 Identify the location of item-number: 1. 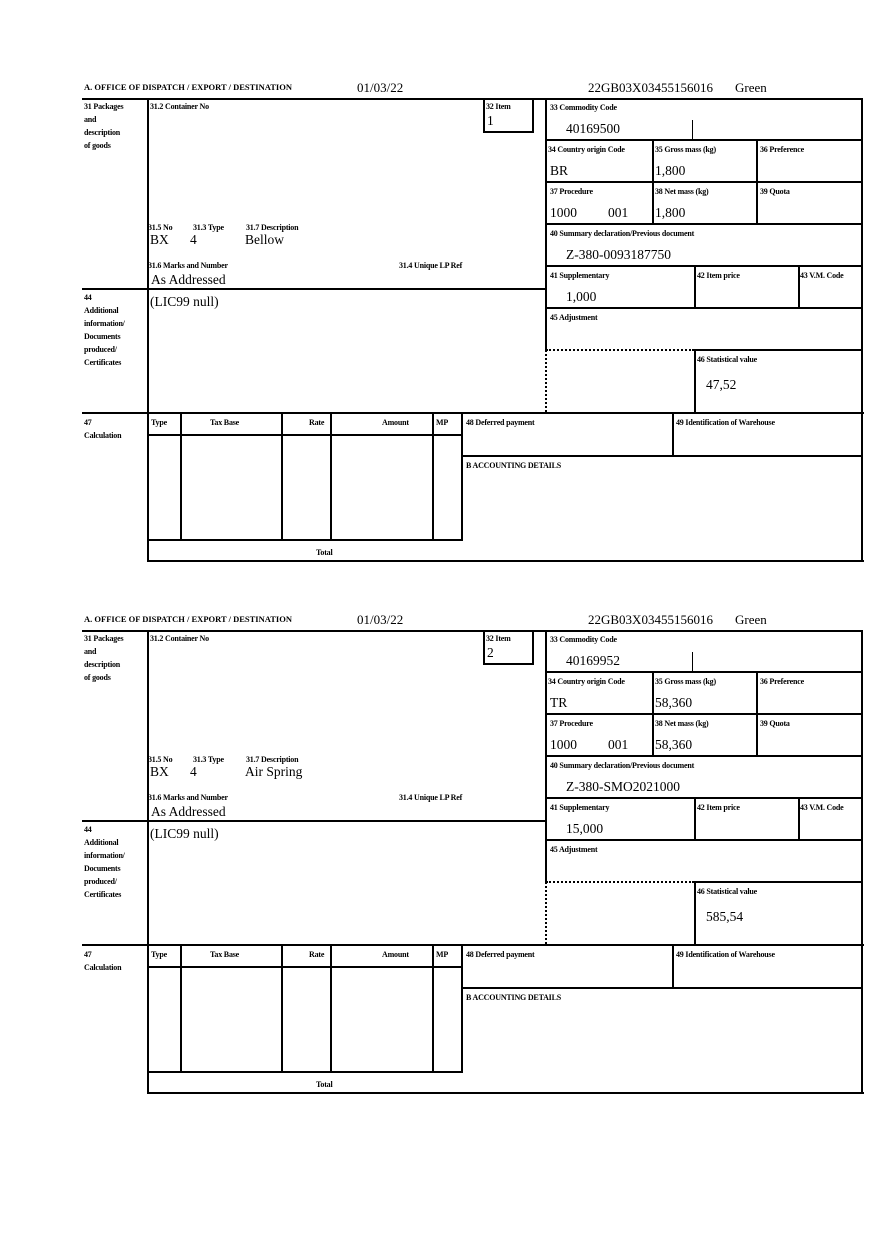
(490, 120).